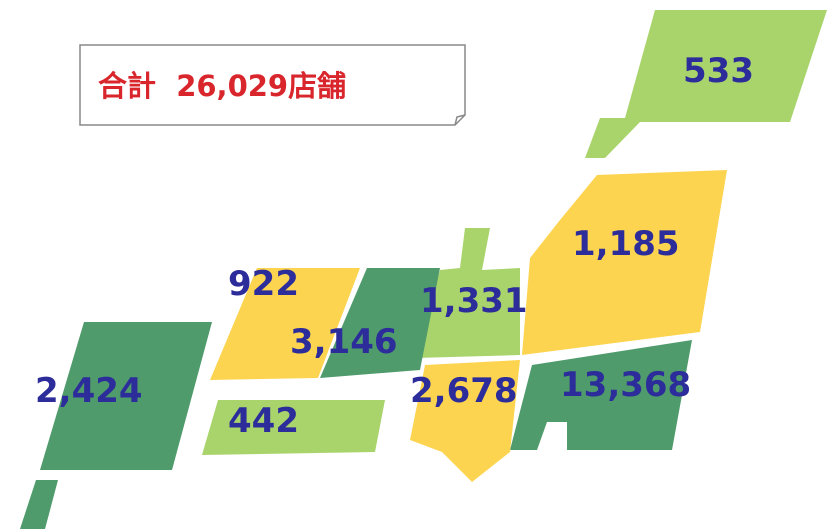  What do you see at coordinates (474, 301) in the screenshot?
I see `region-label: 1,331` at bounding box center [474, 301].